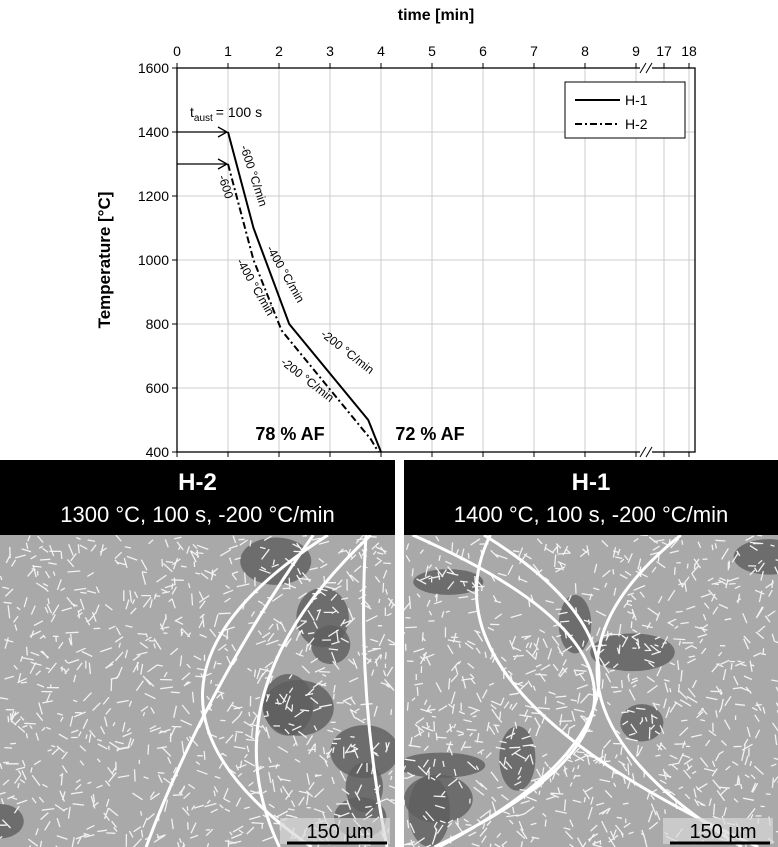 The image size is (778, 847). Describe the element at coordinates (104, 260) in the screenshot. I see `y-axis-label: Temperature [°C]` at that location.